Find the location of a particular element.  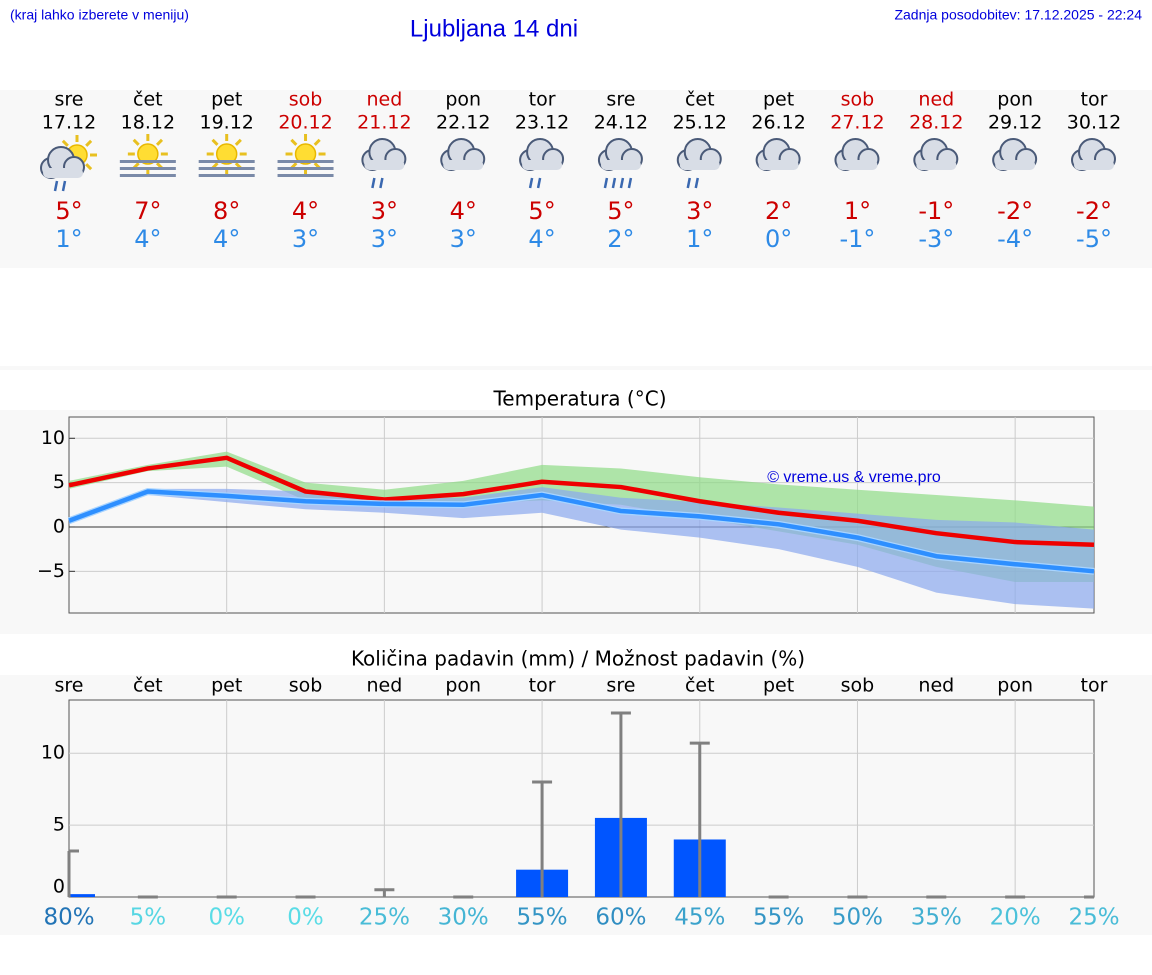

precip-probability: 30% is located at coordinates (463, 918).